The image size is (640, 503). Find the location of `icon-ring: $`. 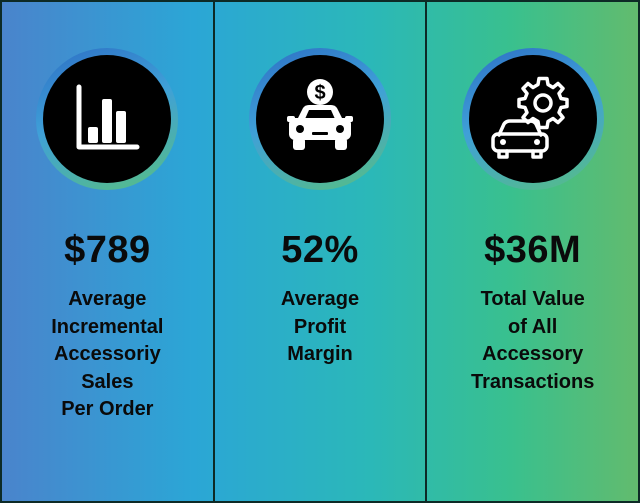

icon-ring: $ is located at coordinates (320, 119).